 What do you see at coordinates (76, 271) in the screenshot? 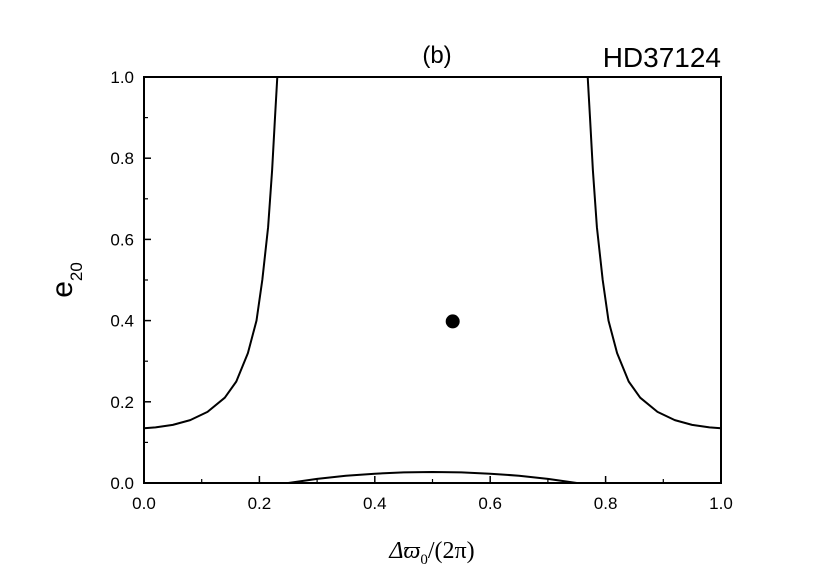
I see `y-axis-label-subscript: 20` at bounding box center [76, 271].